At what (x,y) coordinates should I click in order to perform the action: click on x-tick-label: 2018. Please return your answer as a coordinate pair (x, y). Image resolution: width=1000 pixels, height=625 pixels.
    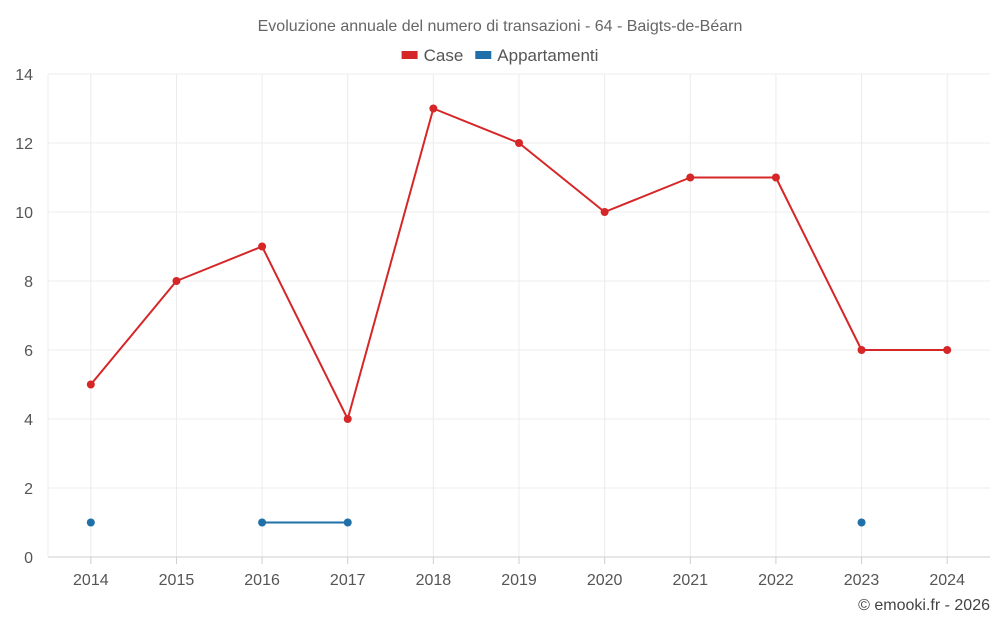
    Looking at the image, I should click on (434, 580).